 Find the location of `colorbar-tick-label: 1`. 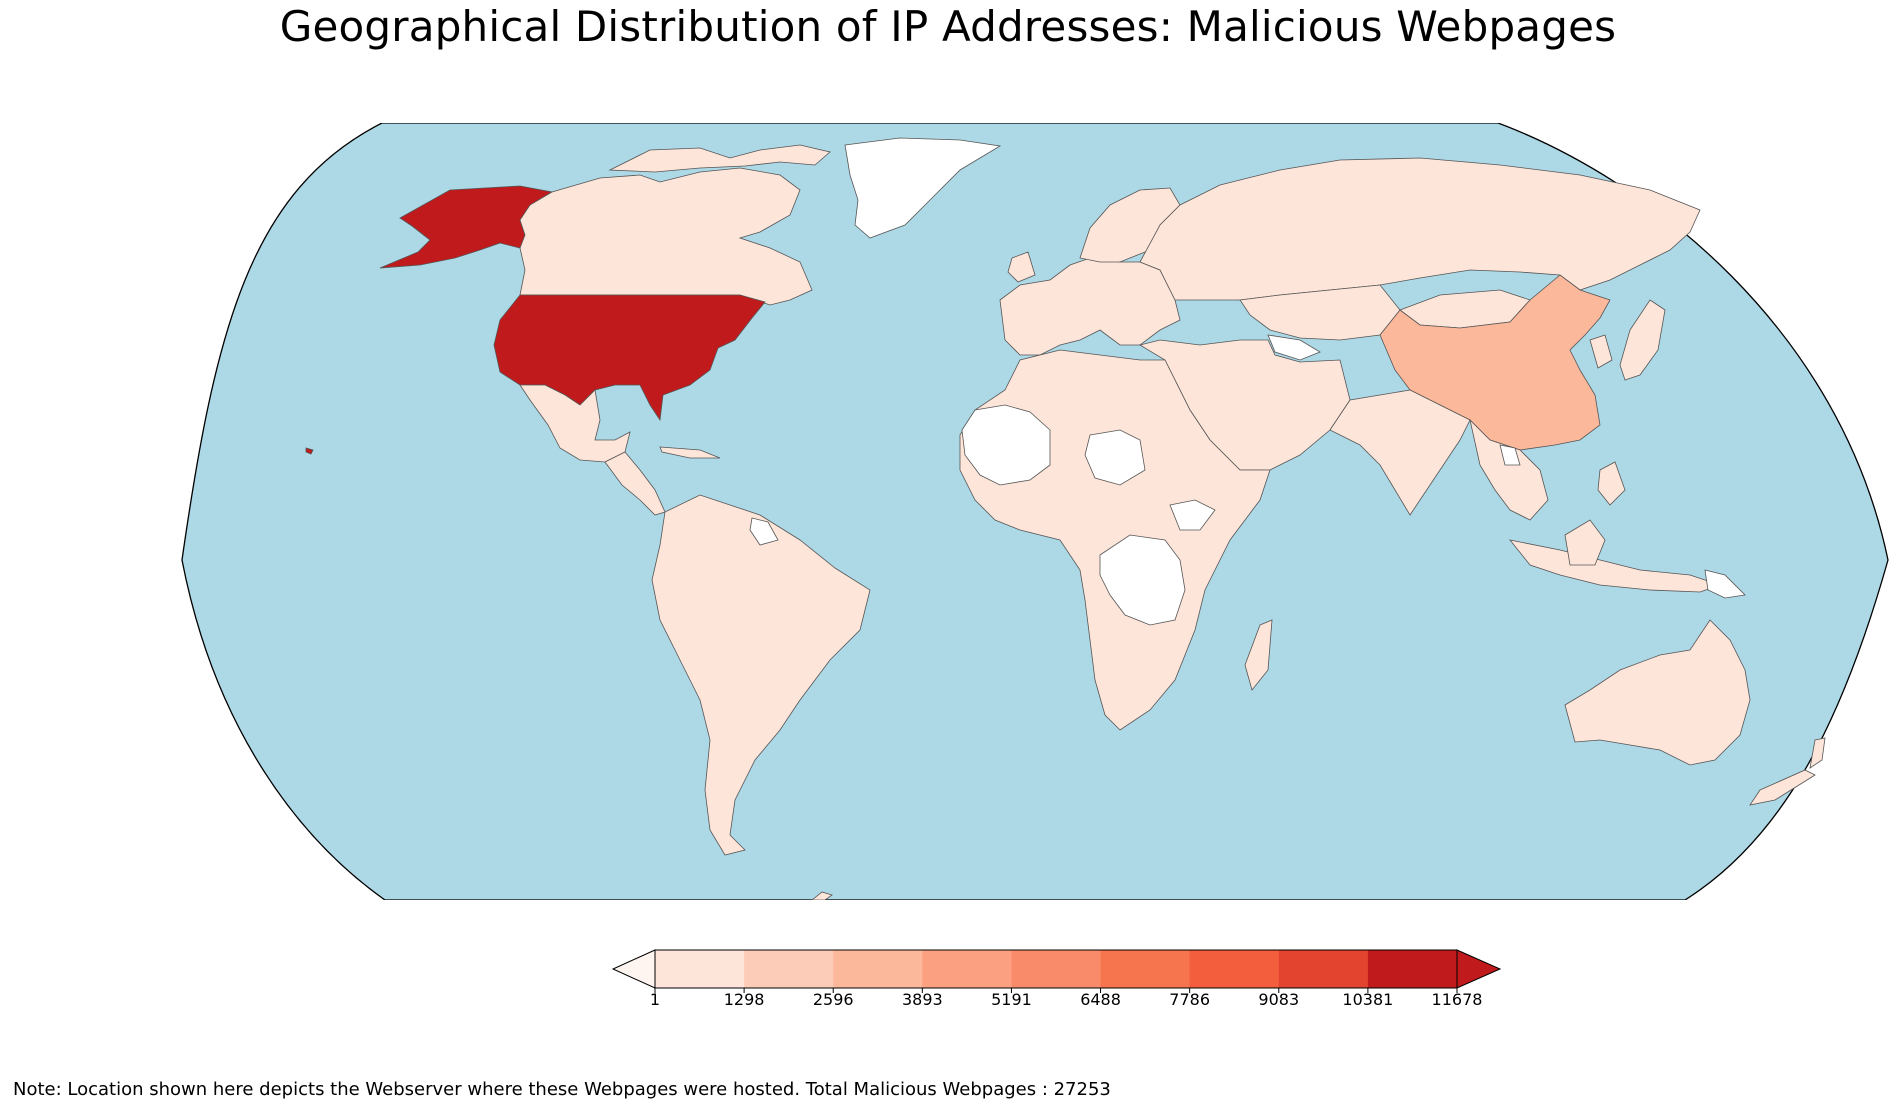

colorbar-tick-label: 1 is located at coordinates (655, 999).